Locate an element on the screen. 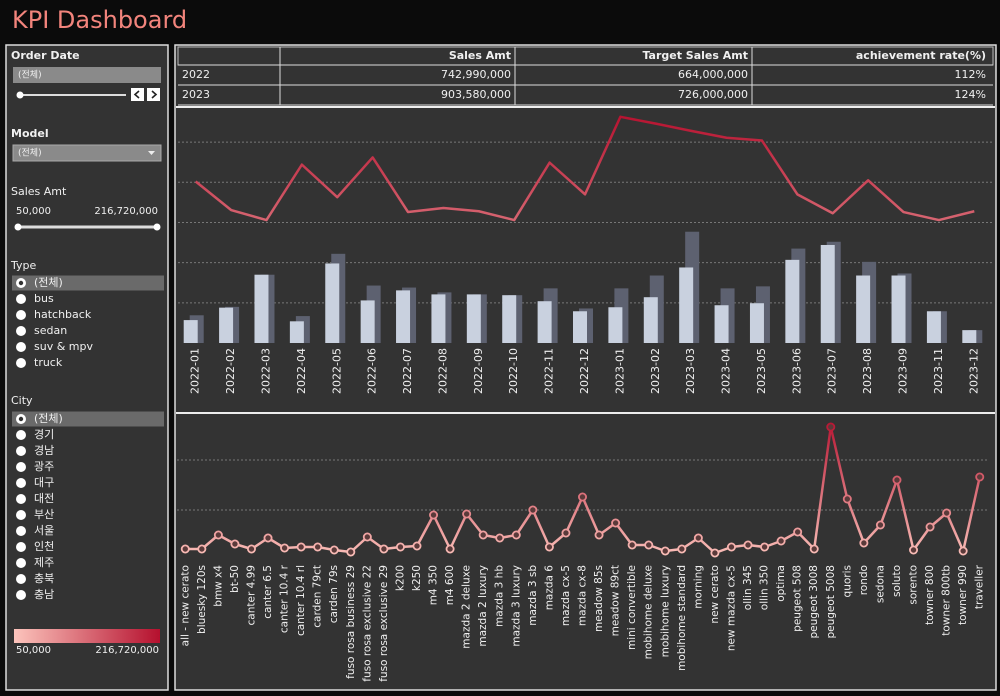  radio-option: sedan is located at coordinates (50, 330).